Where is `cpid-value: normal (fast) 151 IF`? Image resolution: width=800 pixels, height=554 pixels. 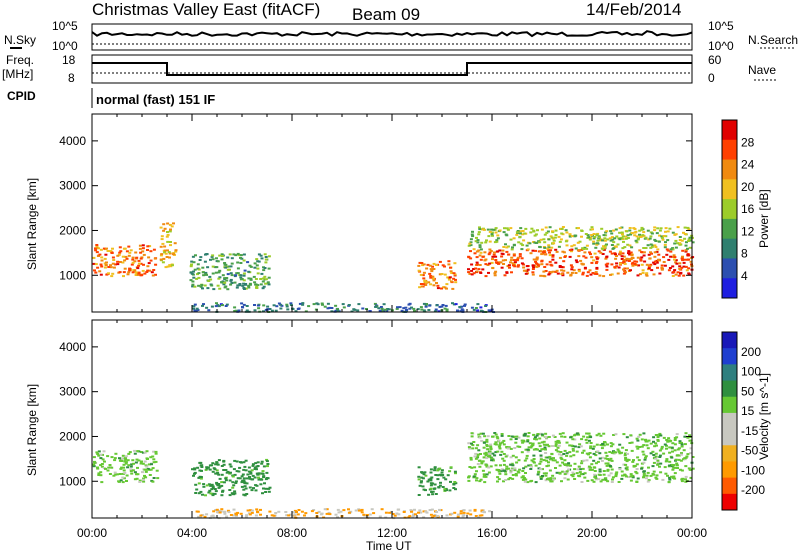
cpid-value: normal (fast) 151 IF is located at coordinates (155, 99).